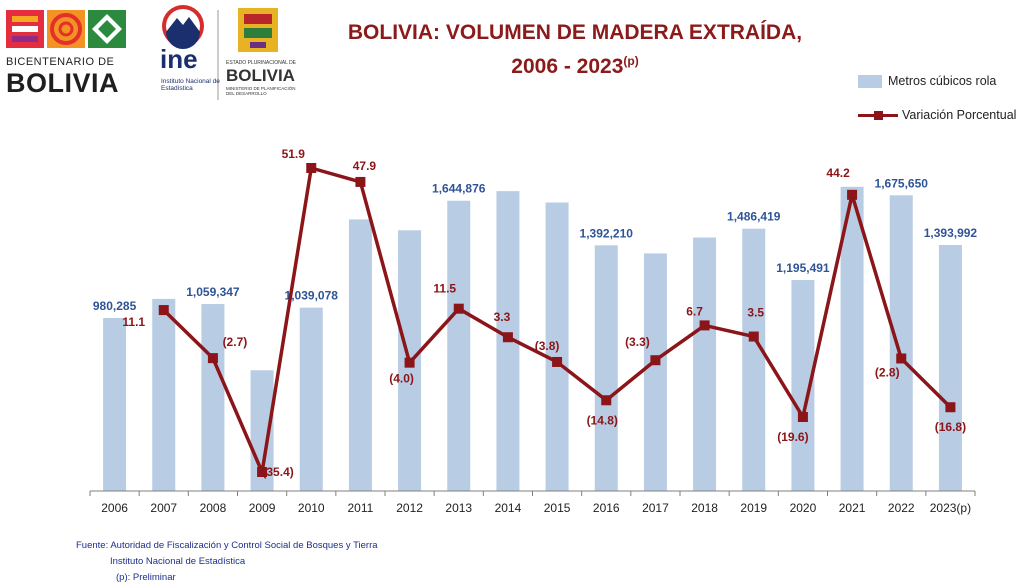 The image size is (1024, 587). I want to click on line-value-label: (3.8), so click(547, 346).